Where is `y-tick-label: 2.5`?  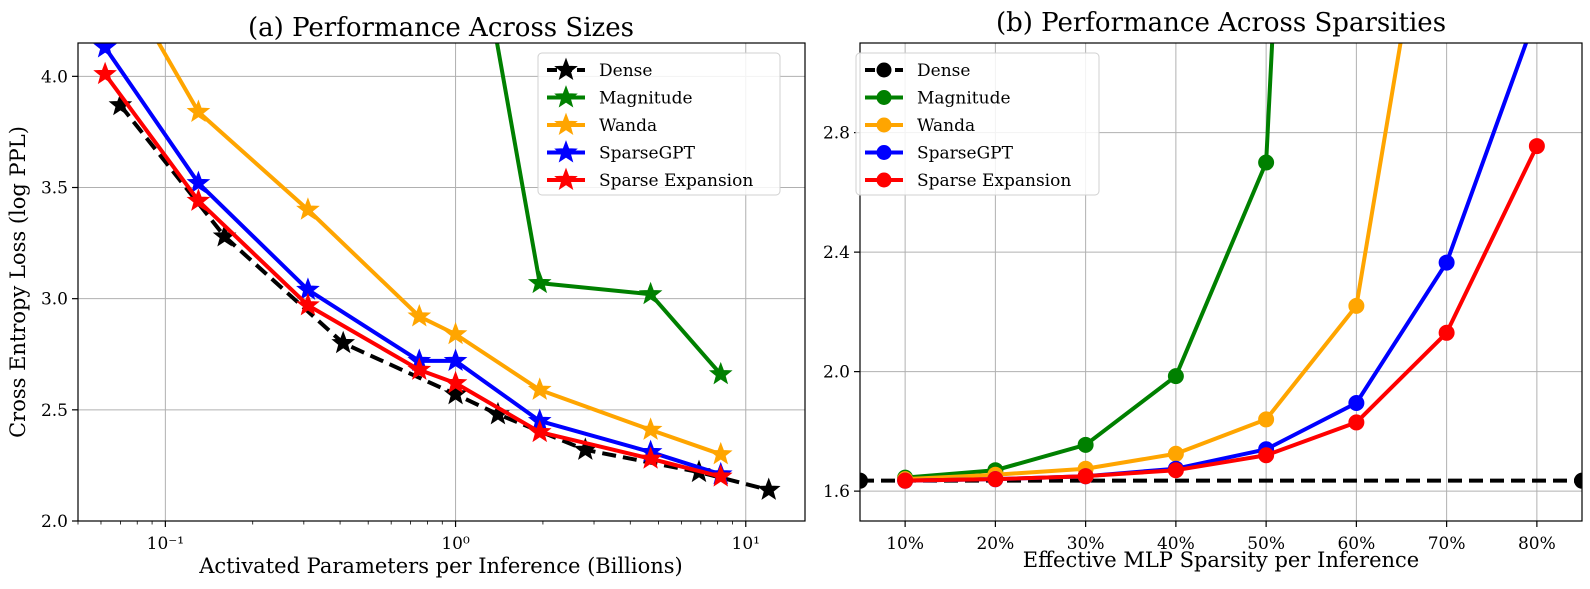 y-tick-label: 2.5 is located at coordinates (54, 411).